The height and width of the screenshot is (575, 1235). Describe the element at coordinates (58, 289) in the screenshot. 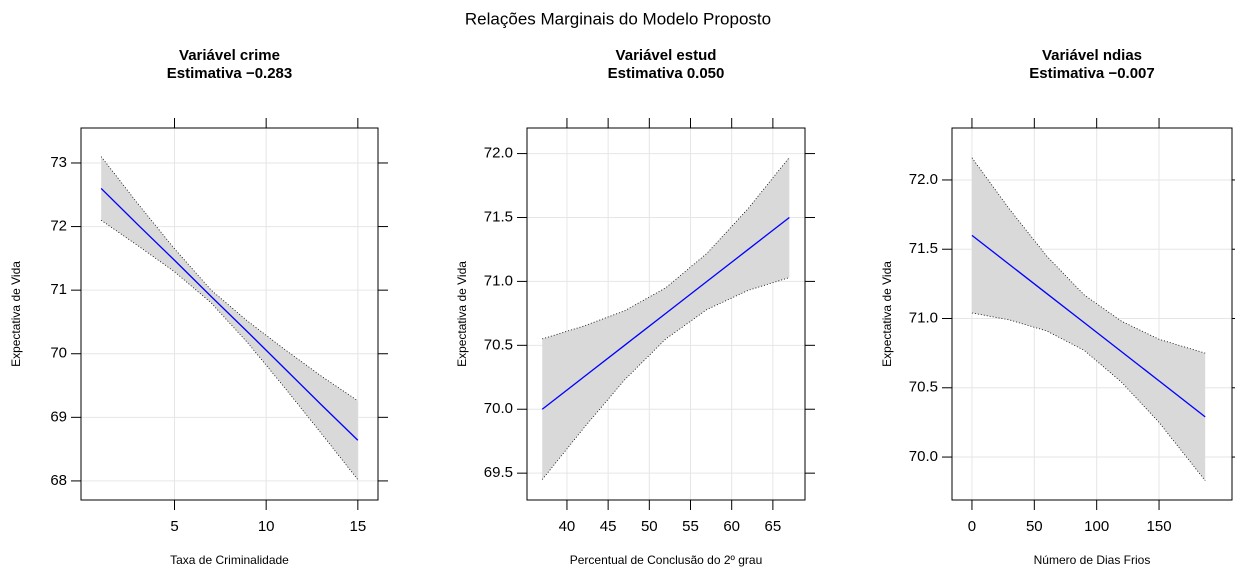

I see `y-tick-label: 71` at that location.